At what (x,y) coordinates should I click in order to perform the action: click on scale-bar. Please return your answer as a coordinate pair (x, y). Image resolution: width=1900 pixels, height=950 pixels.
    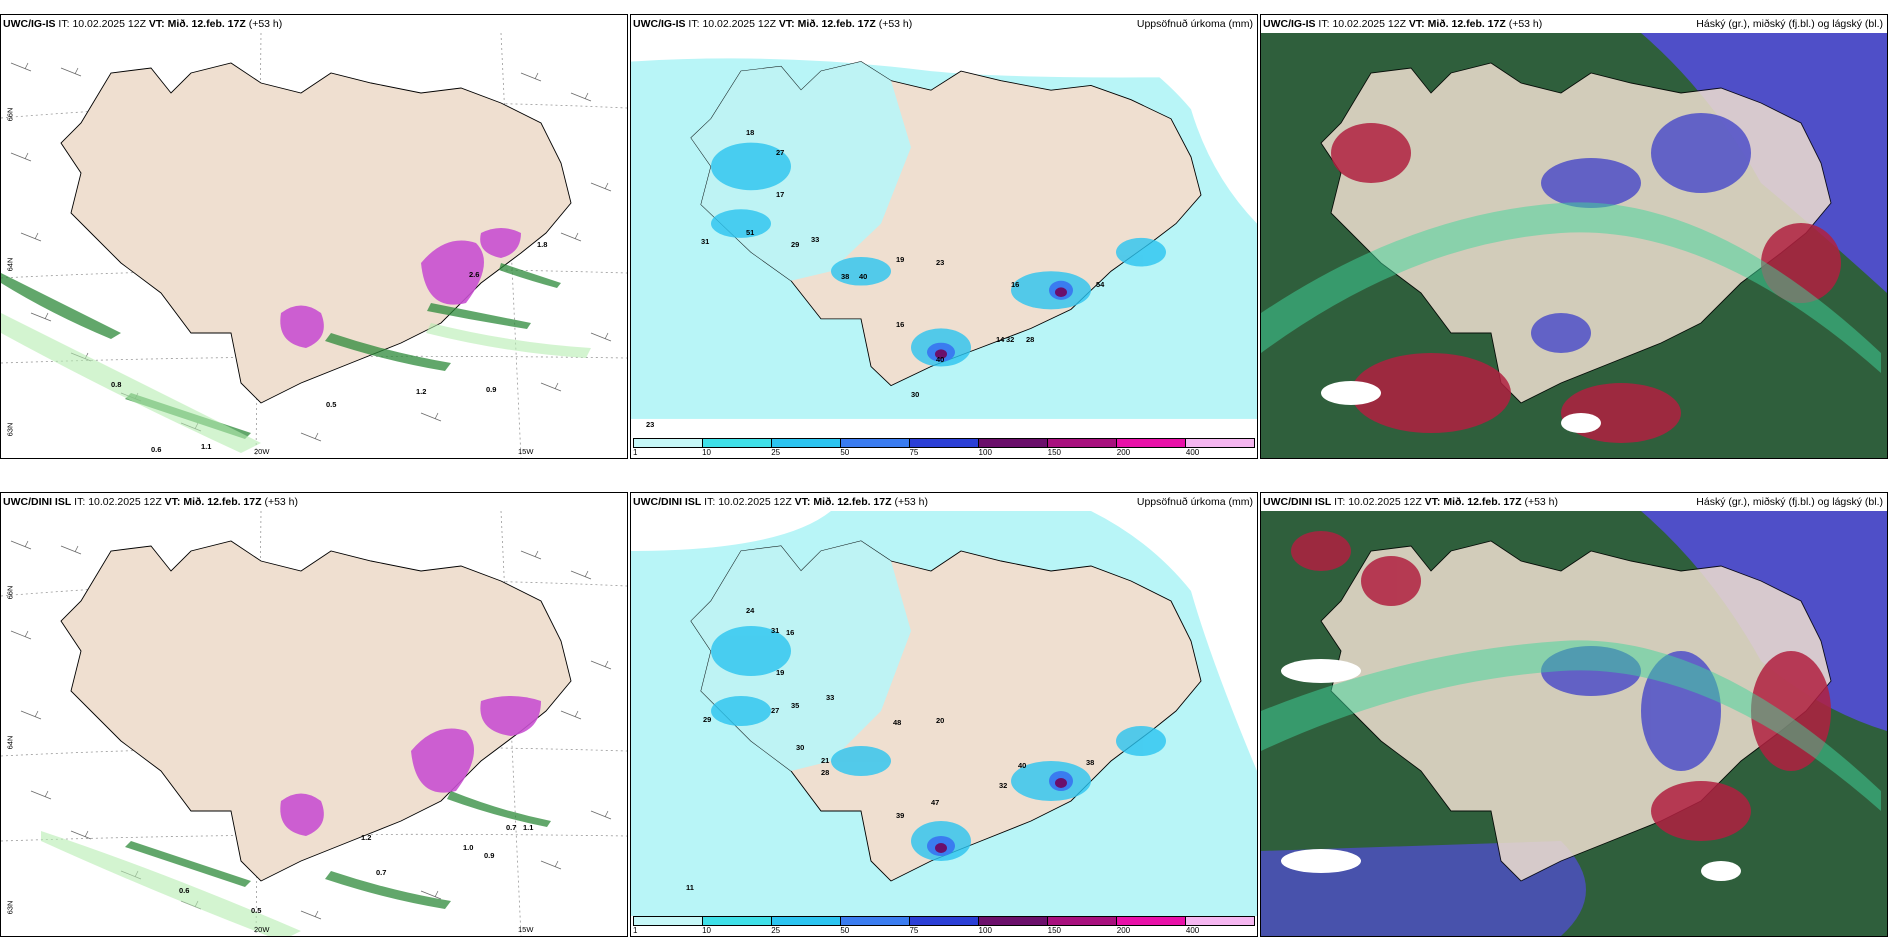
    Looking at the image, I should click on (944, 443).